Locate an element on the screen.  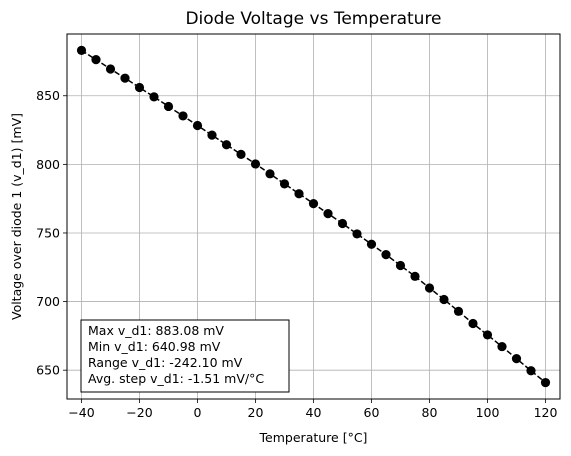
x-tick-label: 80 is located at coordinates (430, 412).